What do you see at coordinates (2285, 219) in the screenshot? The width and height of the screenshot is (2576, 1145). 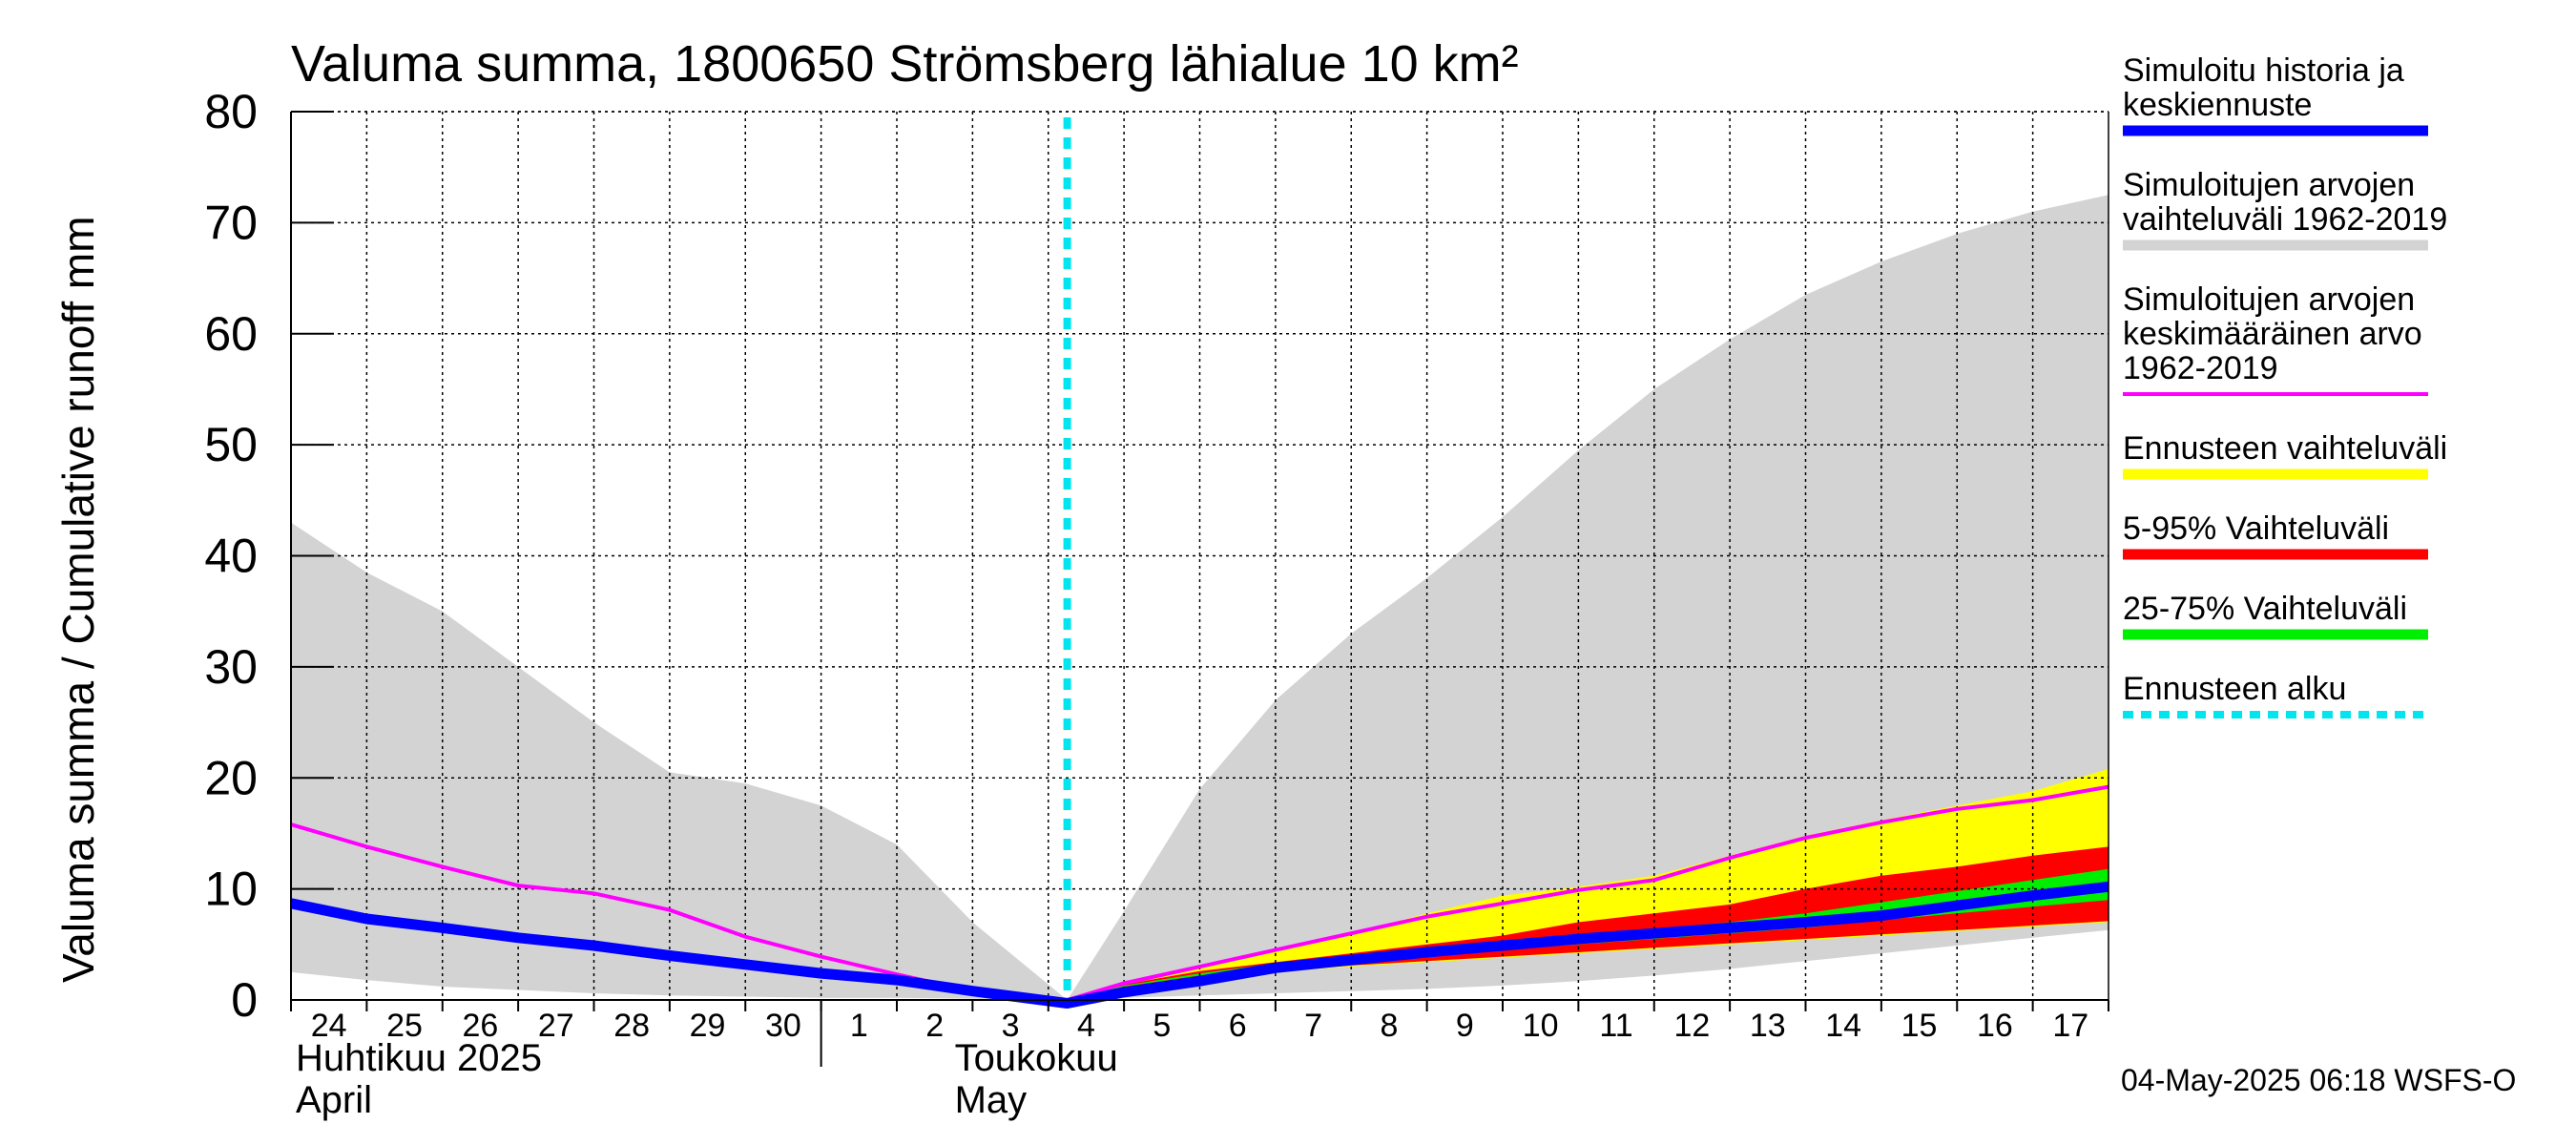 I see `legend-label: vaihteluväli 1962-2019` at bounding box center [2285, 219].